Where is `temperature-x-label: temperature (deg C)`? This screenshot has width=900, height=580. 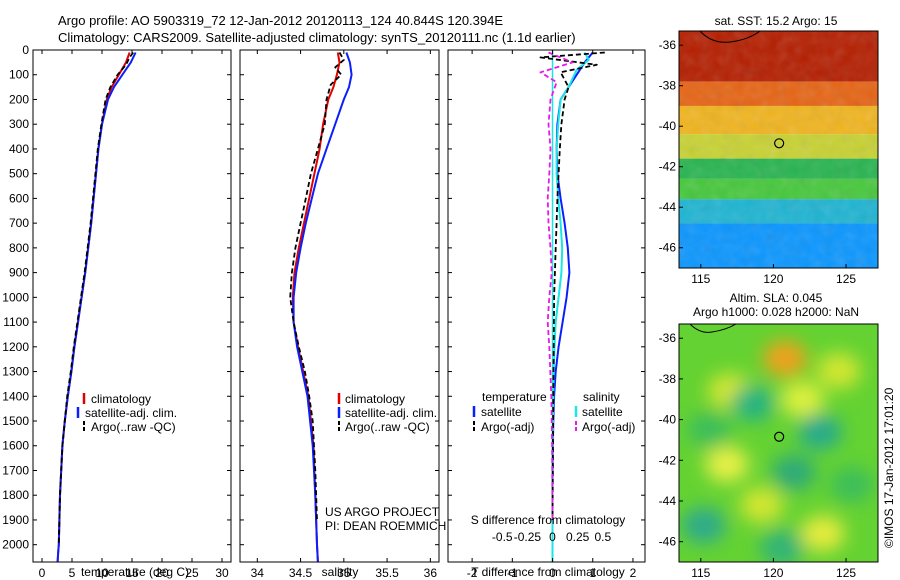 temperature-x-label: temperature (deg C) is located at coordinates (135, 572).